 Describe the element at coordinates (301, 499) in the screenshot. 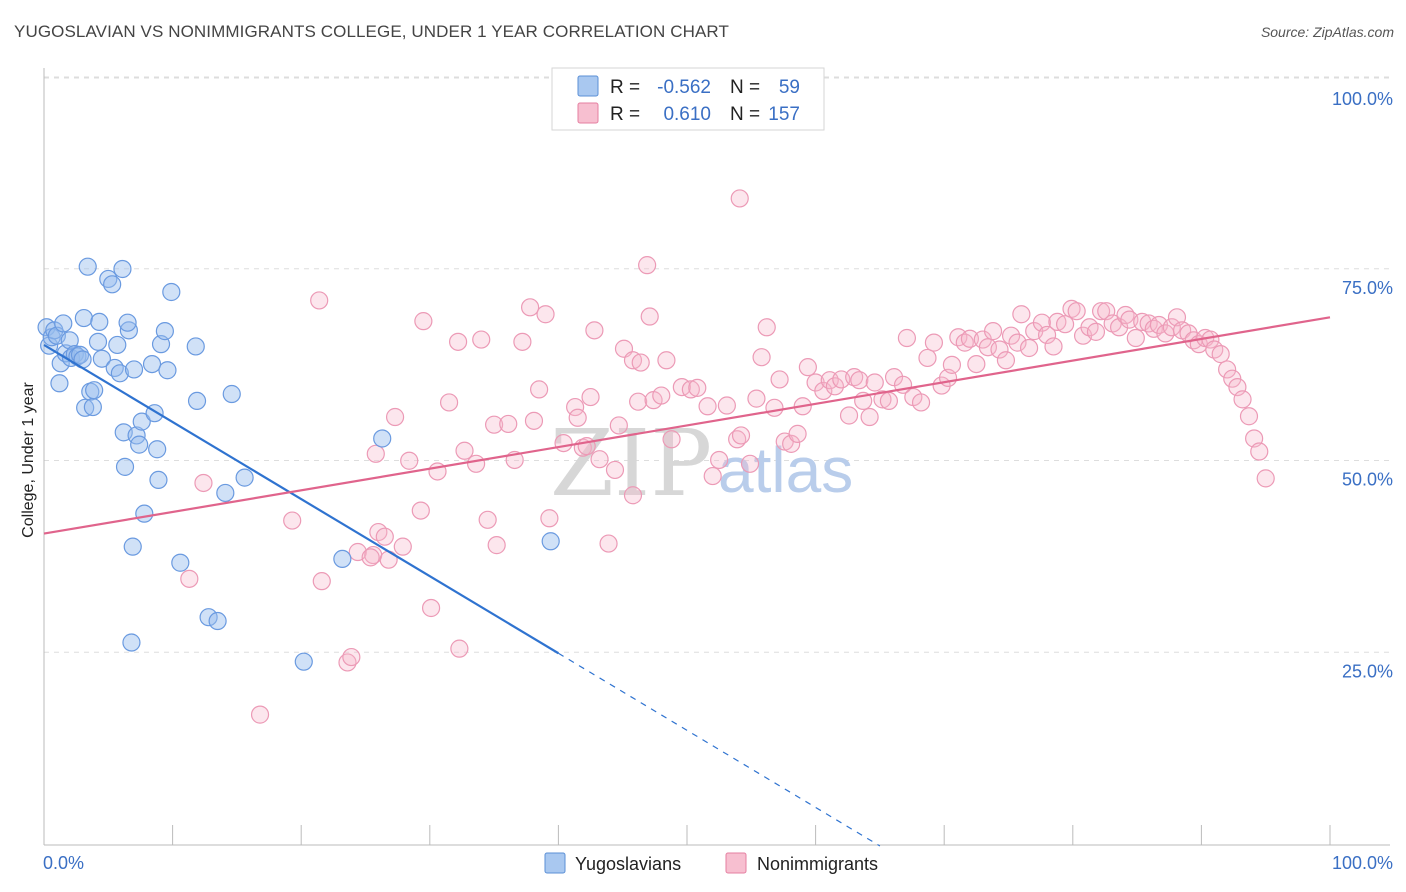

I see `yugoslavians-trend-line` at that location.